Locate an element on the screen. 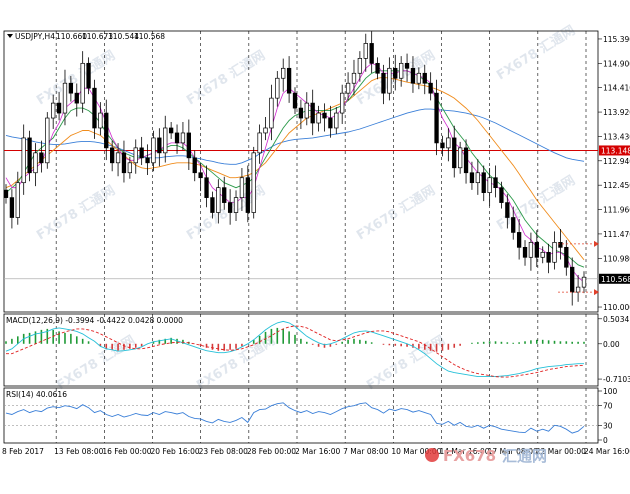 The width and height of the screenshot is (630, 494). macd-tick-label: 0.5034 is located at coordinates (616, 319).